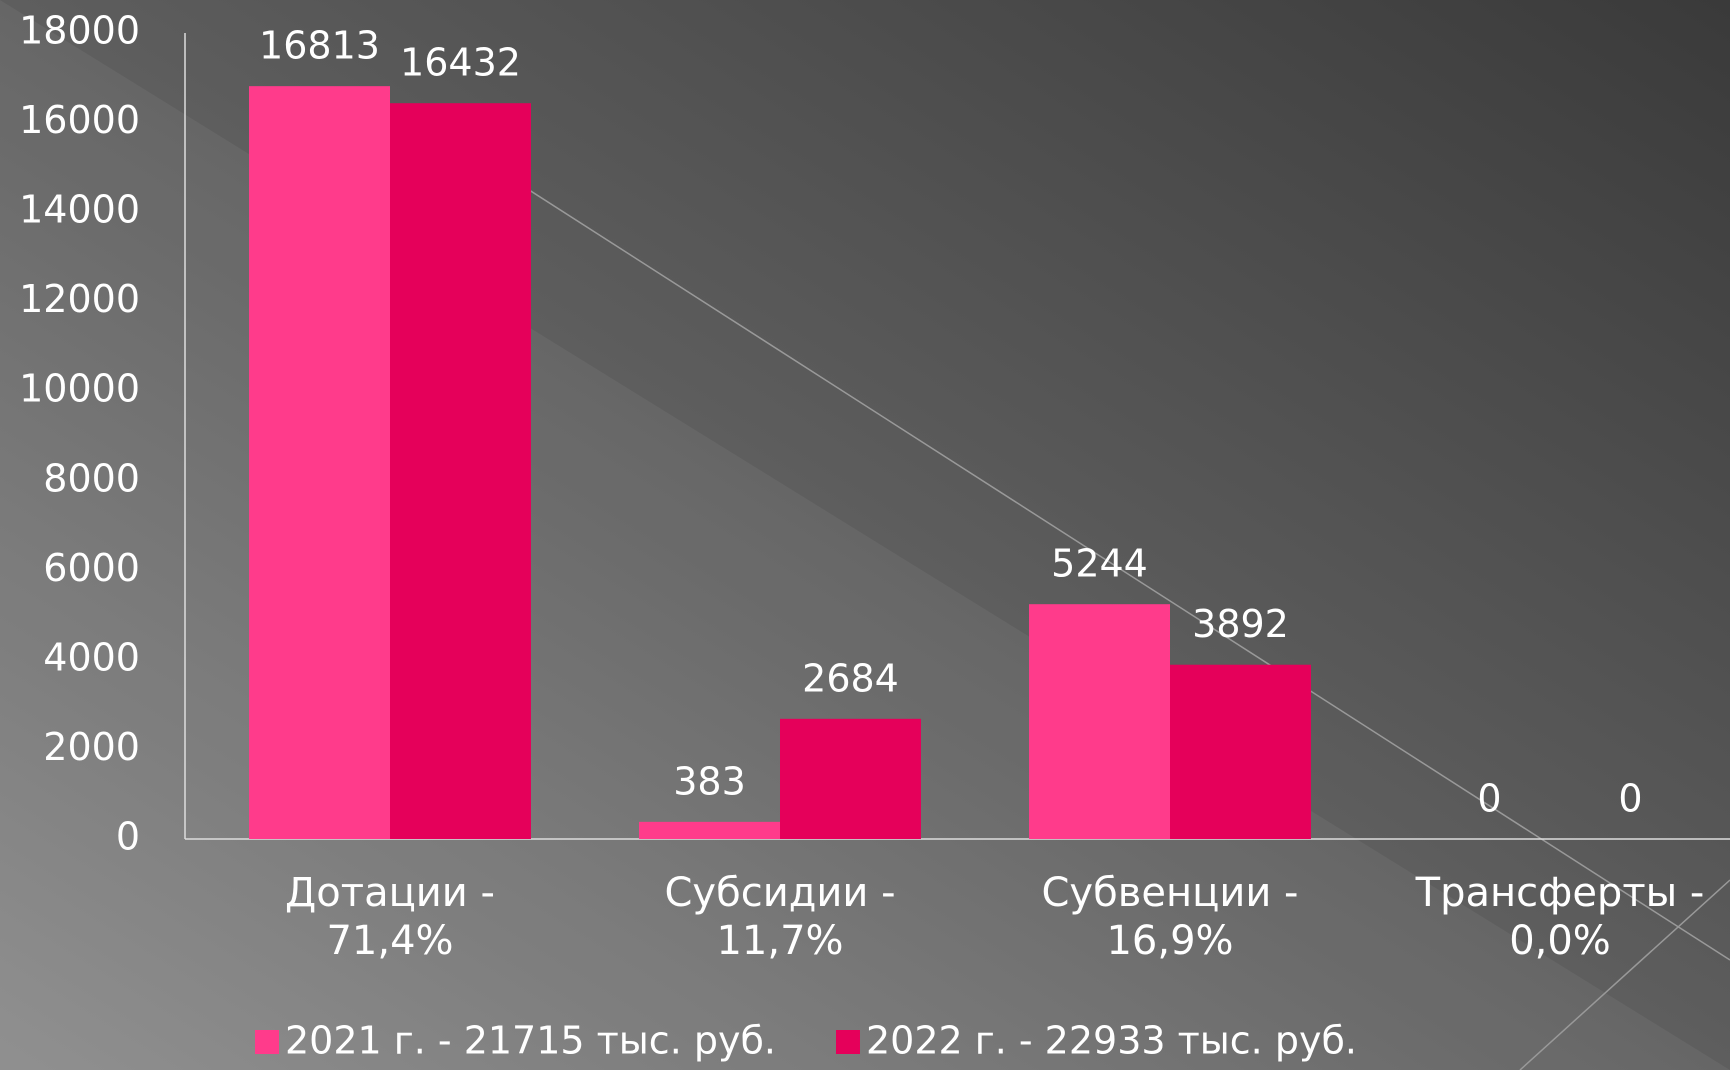 This screenshot has width=1730, height=1070. What do you see at coordinates (850, 678) in the screenshot?
I see `data-label: 2684` at bounding box center [850, 678].